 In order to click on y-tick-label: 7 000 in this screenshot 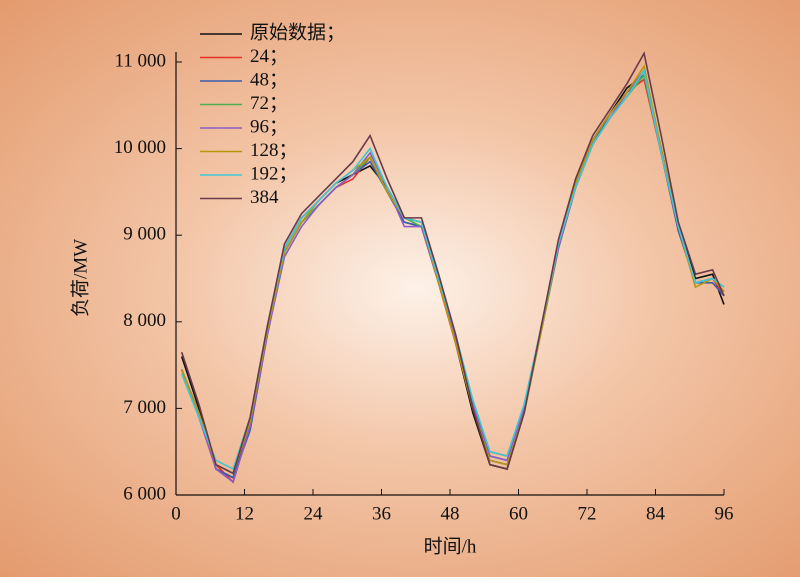, I will do `click(144, 407)`.